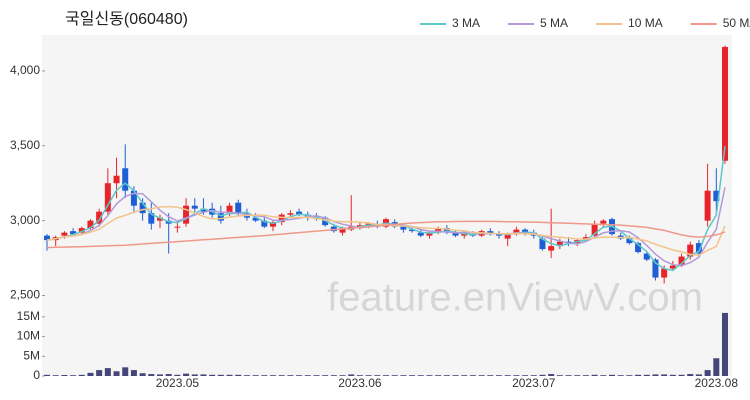 The width and height of the screenshot is (750, 400). I want to click on y-tick-label: 4,000, so click(25, 70).